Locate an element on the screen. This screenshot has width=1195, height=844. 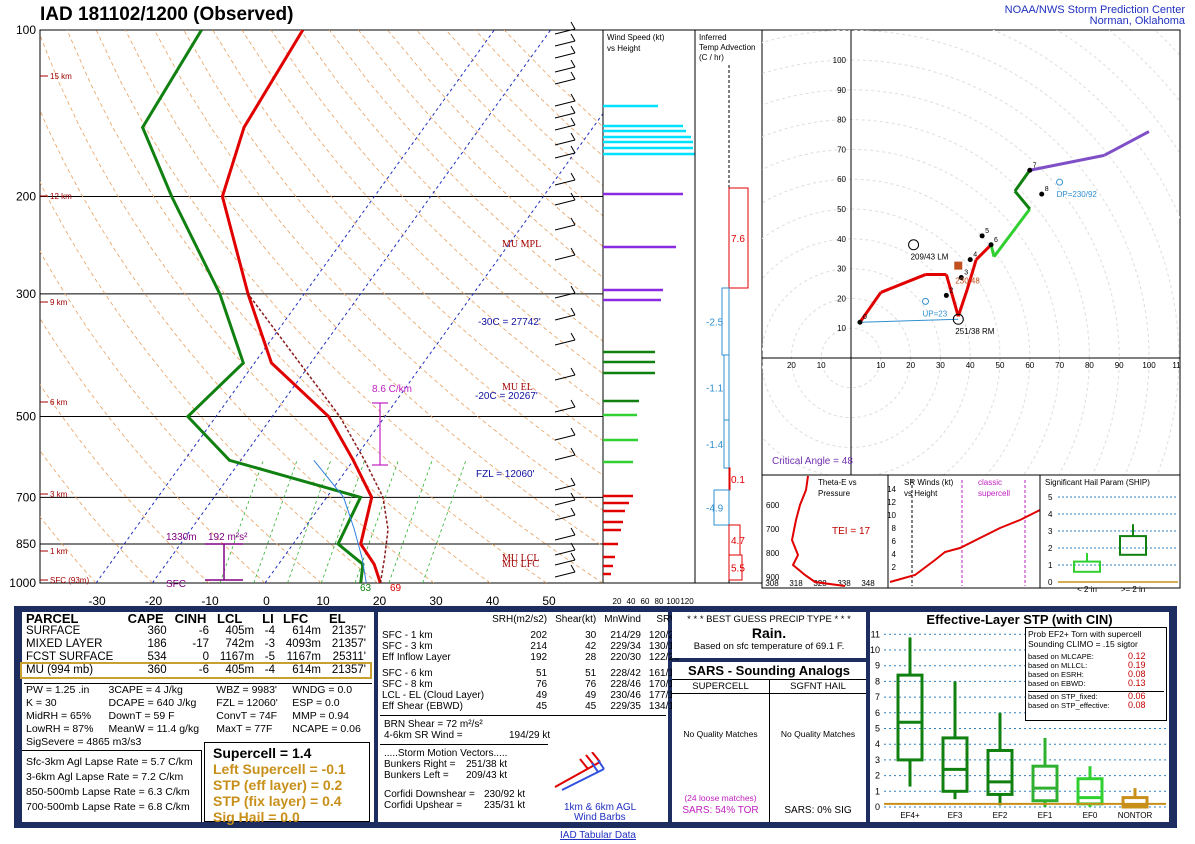
supercell-value: Supercell = 1.4 is located at coordinates (262, 753).